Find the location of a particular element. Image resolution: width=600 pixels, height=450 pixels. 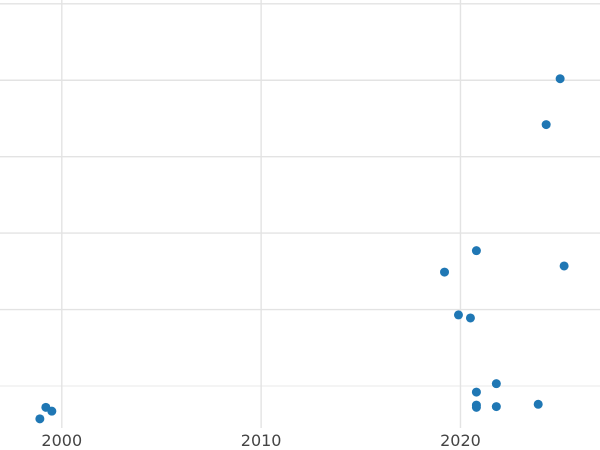

x-tick-label: 2020 is located at coordinates (460, 440).